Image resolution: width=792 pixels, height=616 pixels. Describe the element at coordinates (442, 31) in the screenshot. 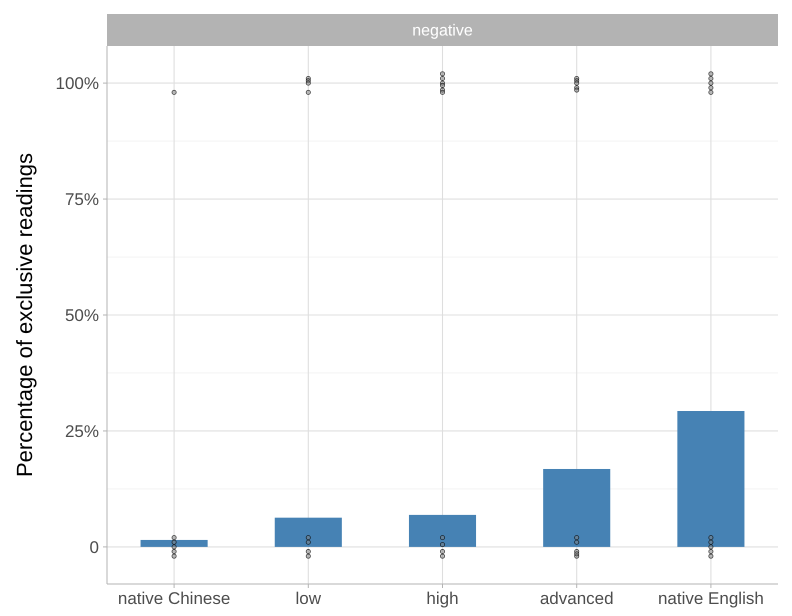

I see `chart-title: negative` at that location.